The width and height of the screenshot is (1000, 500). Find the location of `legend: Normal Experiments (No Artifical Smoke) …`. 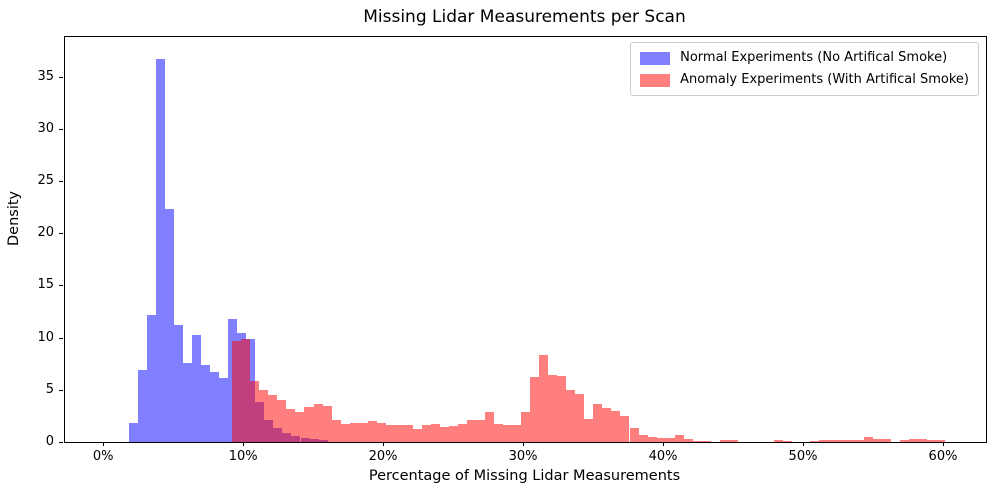

legend: Normal Experiments (No Artifical Smoke) … is located at coordinates (804, 69).